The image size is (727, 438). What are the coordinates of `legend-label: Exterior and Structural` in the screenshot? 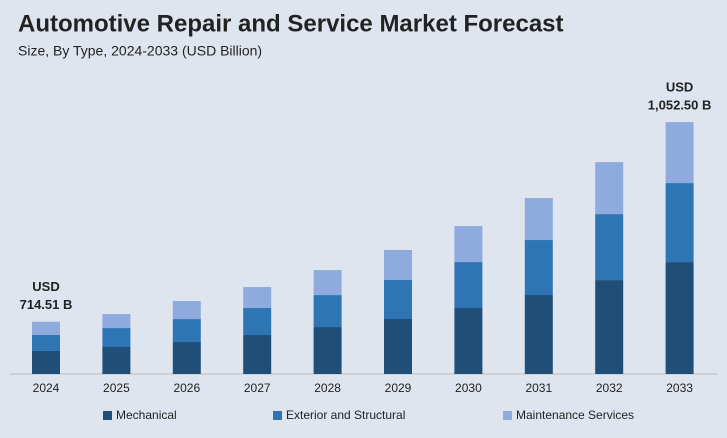 It's located at (345, 415).